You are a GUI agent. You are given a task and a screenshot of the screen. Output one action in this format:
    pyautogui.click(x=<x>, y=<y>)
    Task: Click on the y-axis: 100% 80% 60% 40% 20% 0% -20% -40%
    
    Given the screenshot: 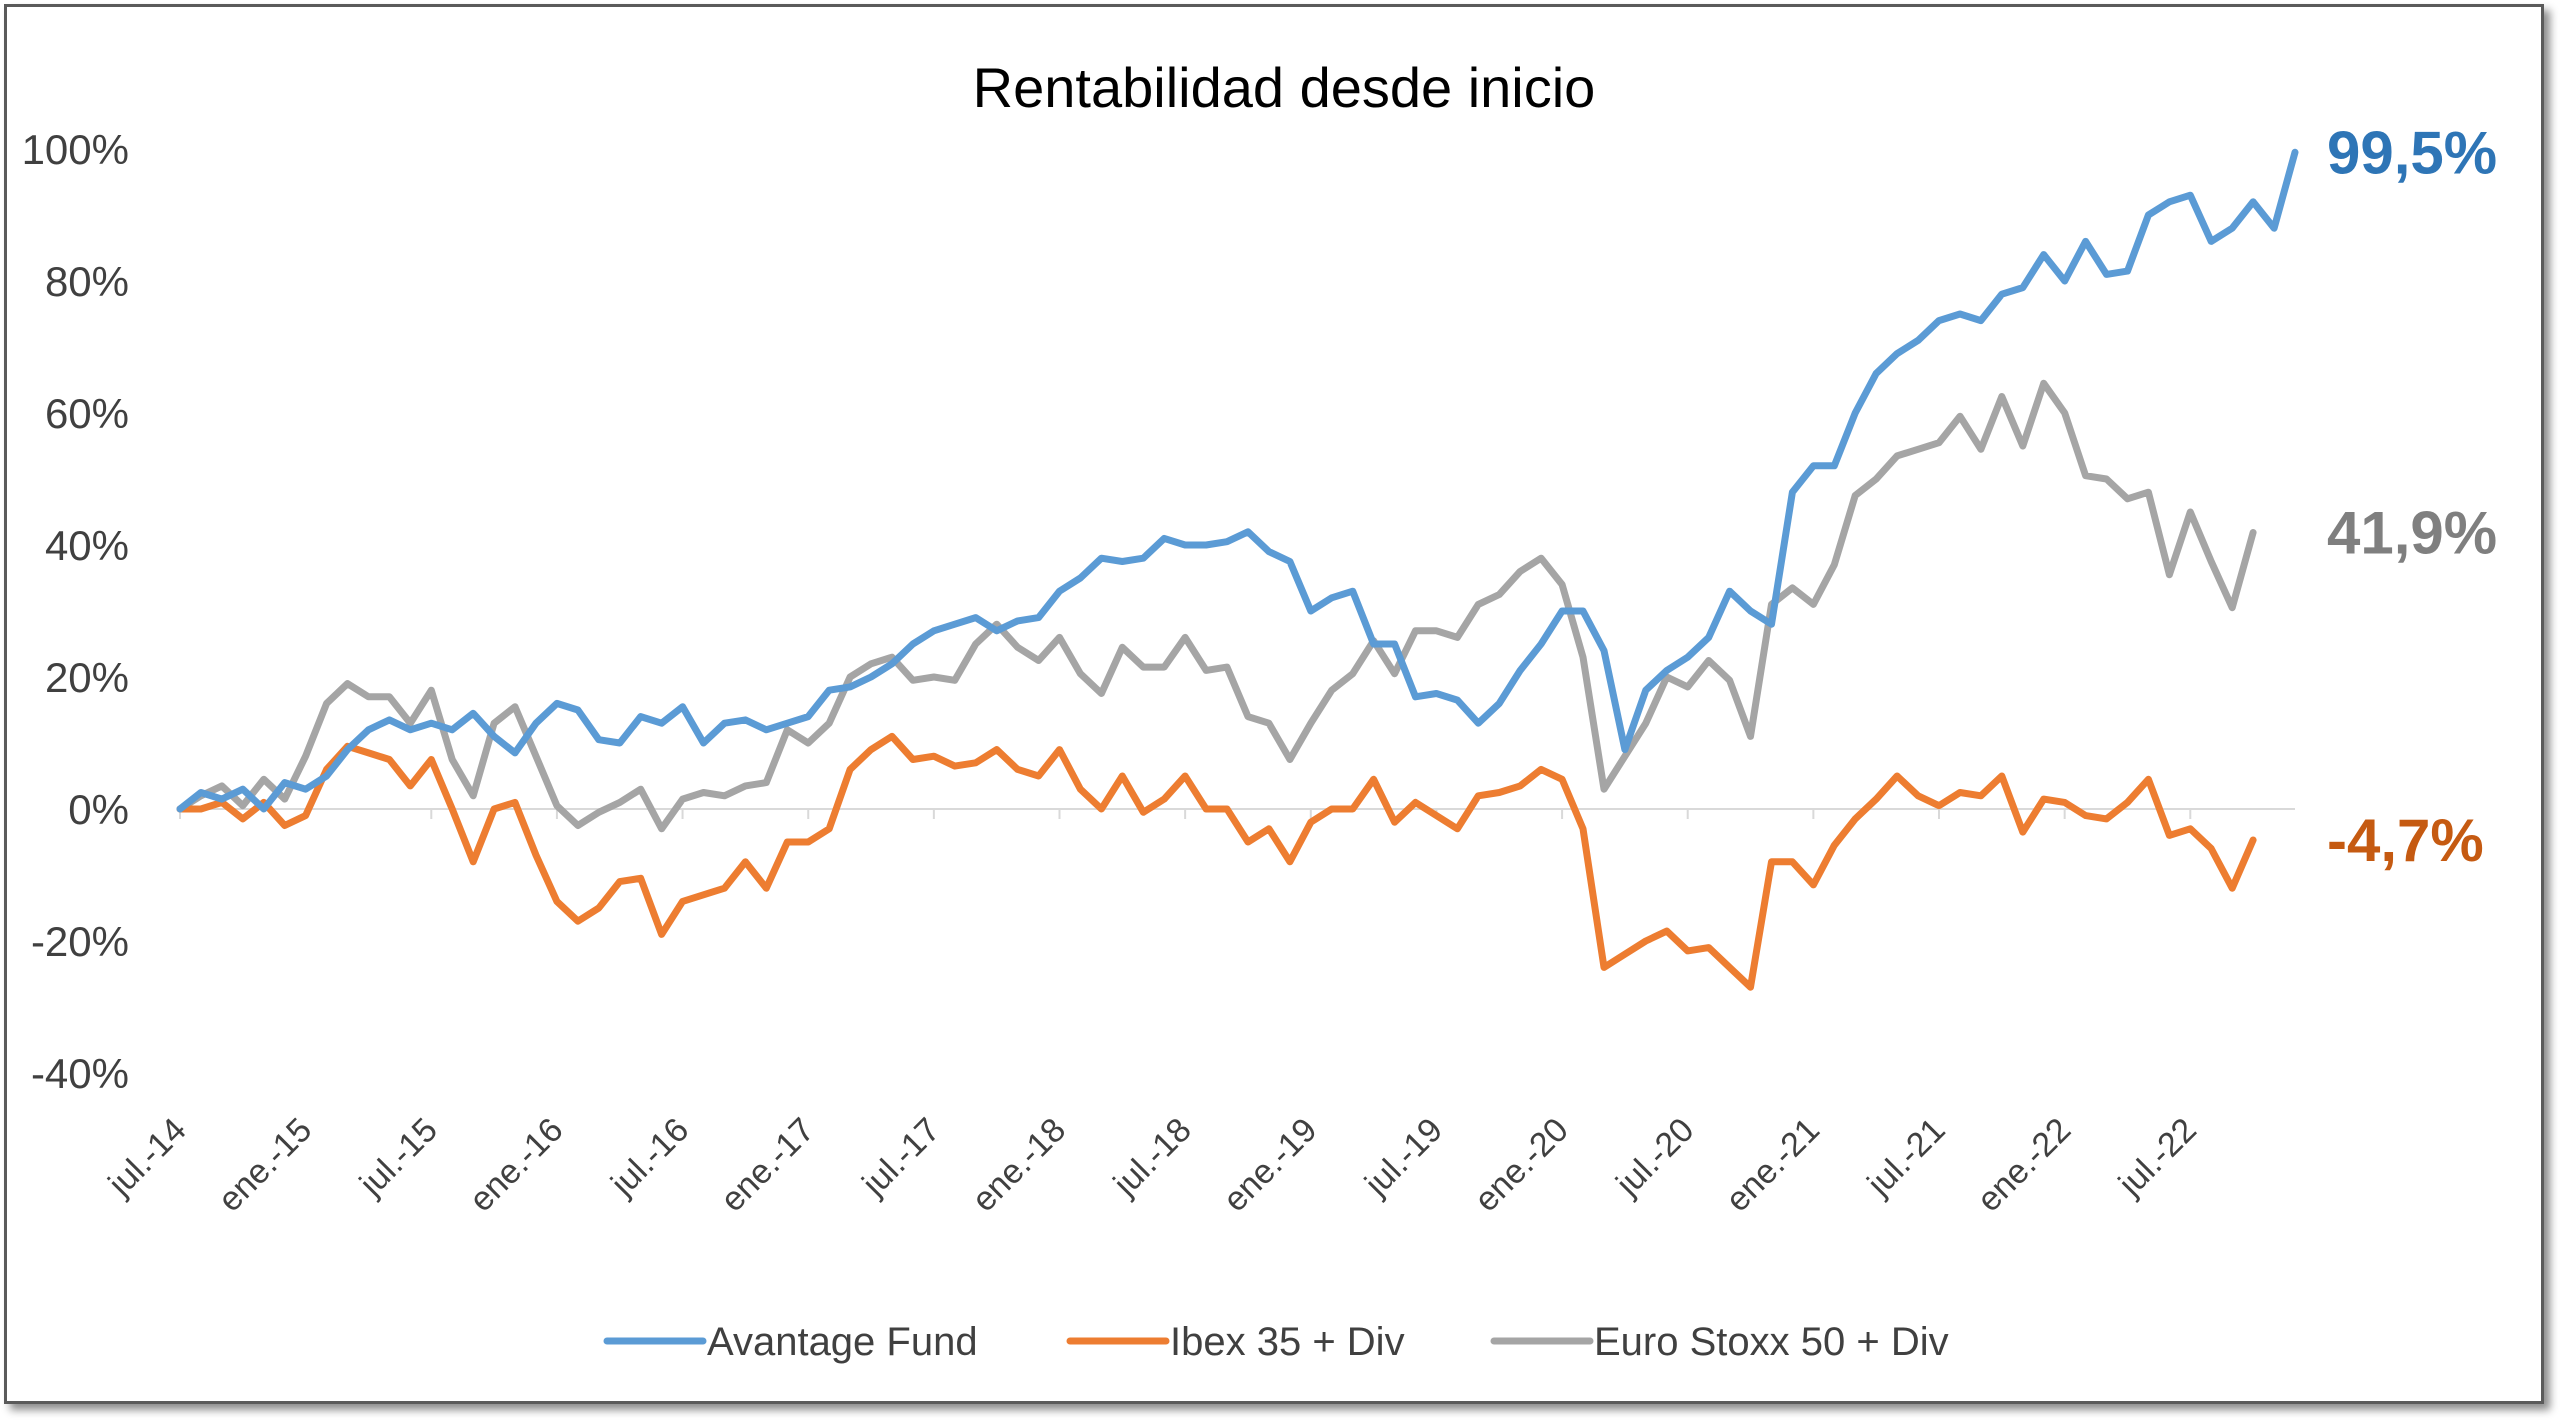 What is the action you would take?
    pyautogui.click(x=75, y=611)
    